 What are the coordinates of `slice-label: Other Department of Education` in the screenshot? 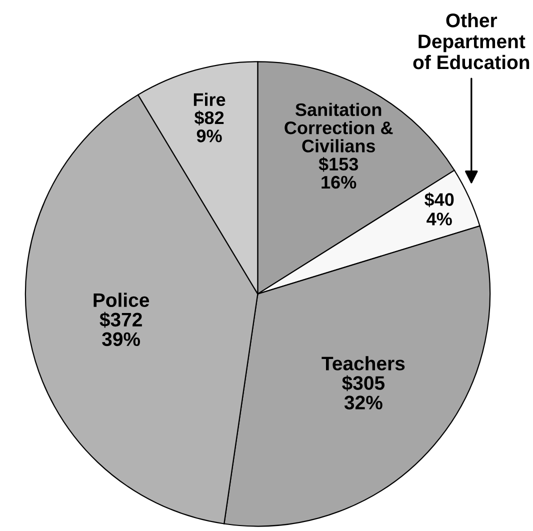 It's located at (471, 41).